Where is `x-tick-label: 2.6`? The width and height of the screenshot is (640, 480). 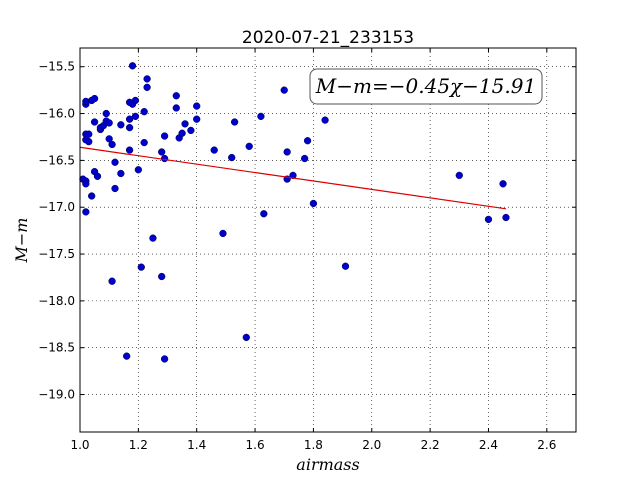
x-tick-label: 2.6 is located at coordinates (546, 445).